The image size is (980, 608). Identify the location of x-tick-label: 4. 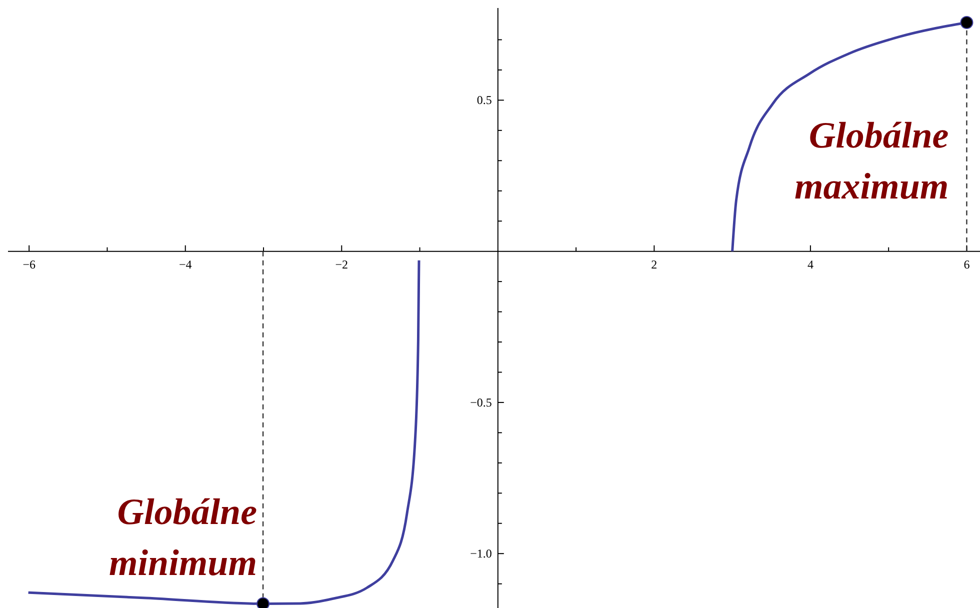
(810, 264).